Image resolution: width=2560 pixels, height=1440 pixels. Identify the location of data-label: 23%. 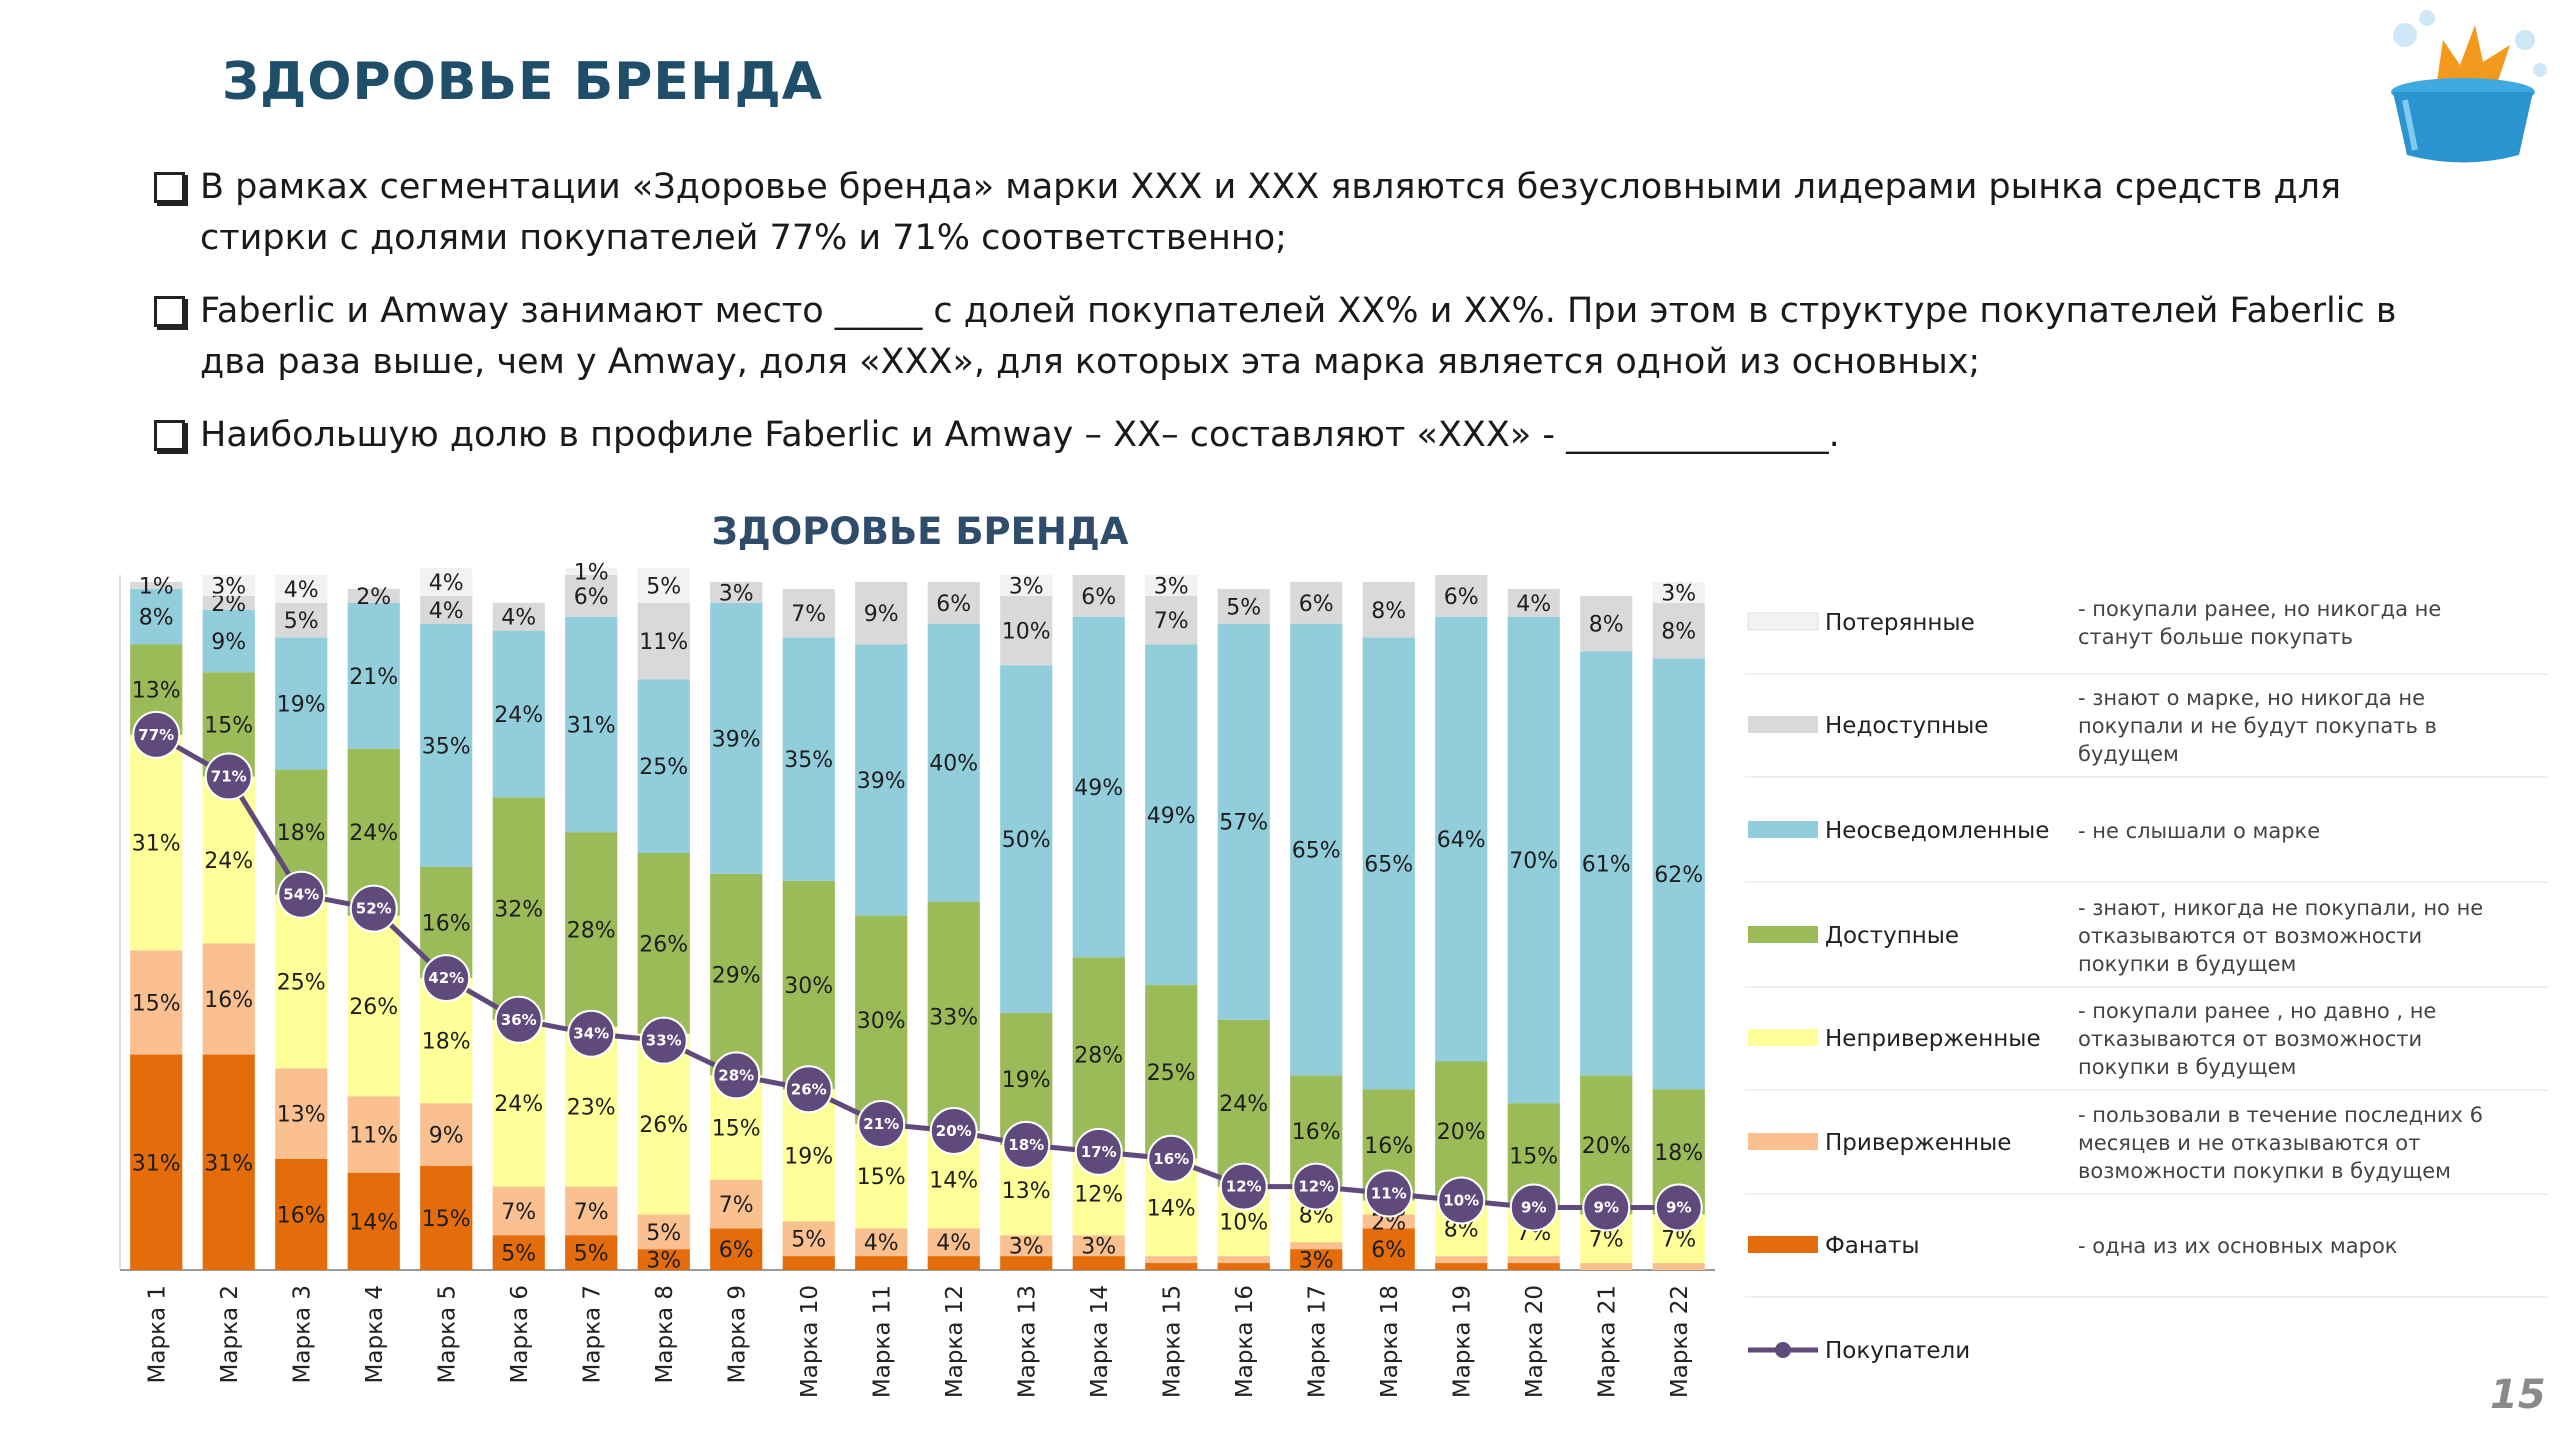
(591, 1108).